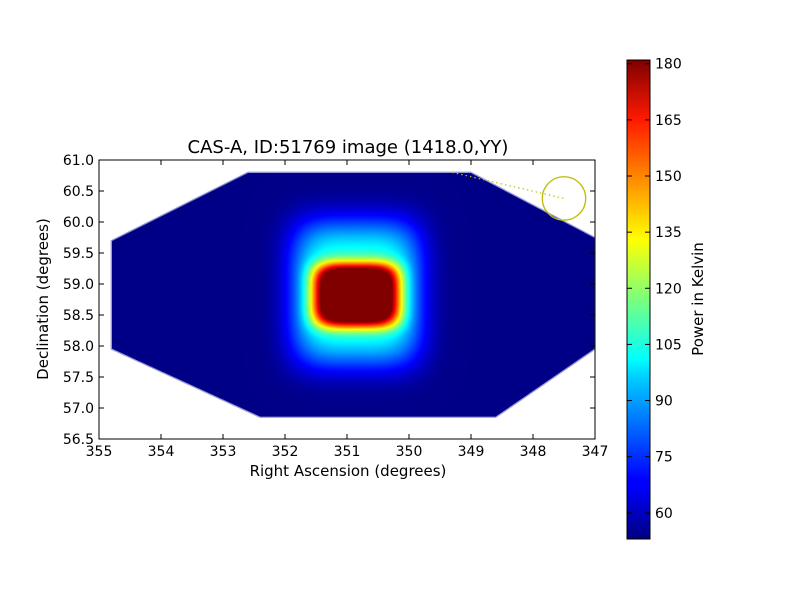 The image size is (800, 604). I want to click on y-tick-label: 57.0, so click(78, 409).